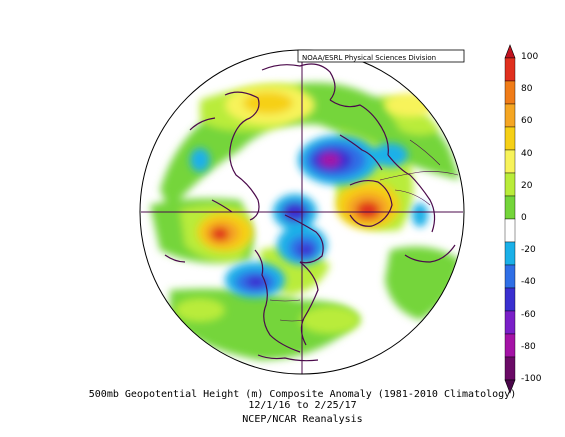 Image resolution: width=565 pixels, height=437 pixels. I want to click on negative-anomaly-eastern-pacific, so click(200, 160).